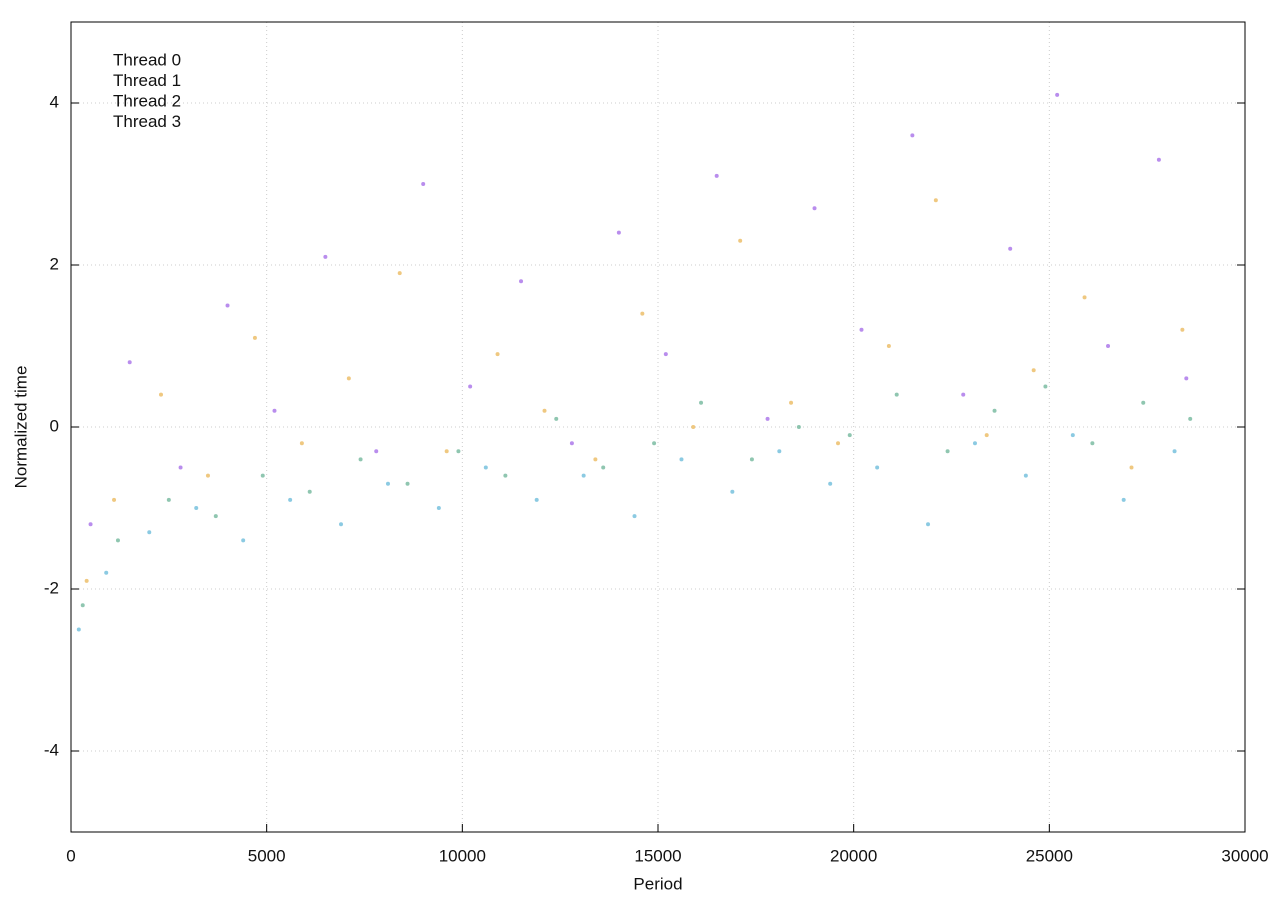 The width and height of the screenshot is (1280, 901). I want to click on y-tick-label: 4, so click(54, 101).